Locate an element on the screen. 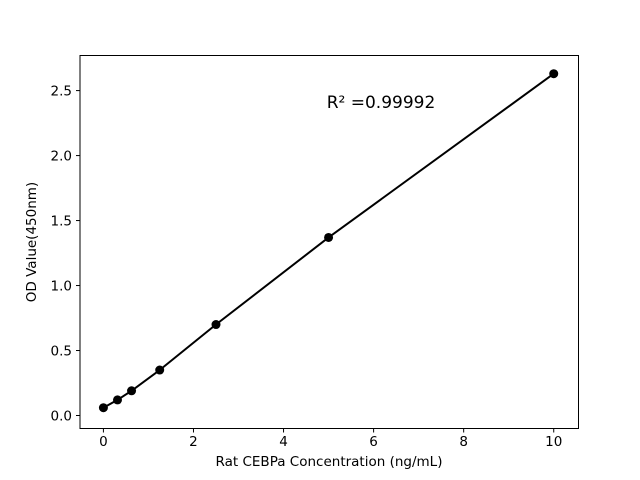 This screenshot has width=640, height=480. x-tick-label: 6 is located at coordinates (373, 442).